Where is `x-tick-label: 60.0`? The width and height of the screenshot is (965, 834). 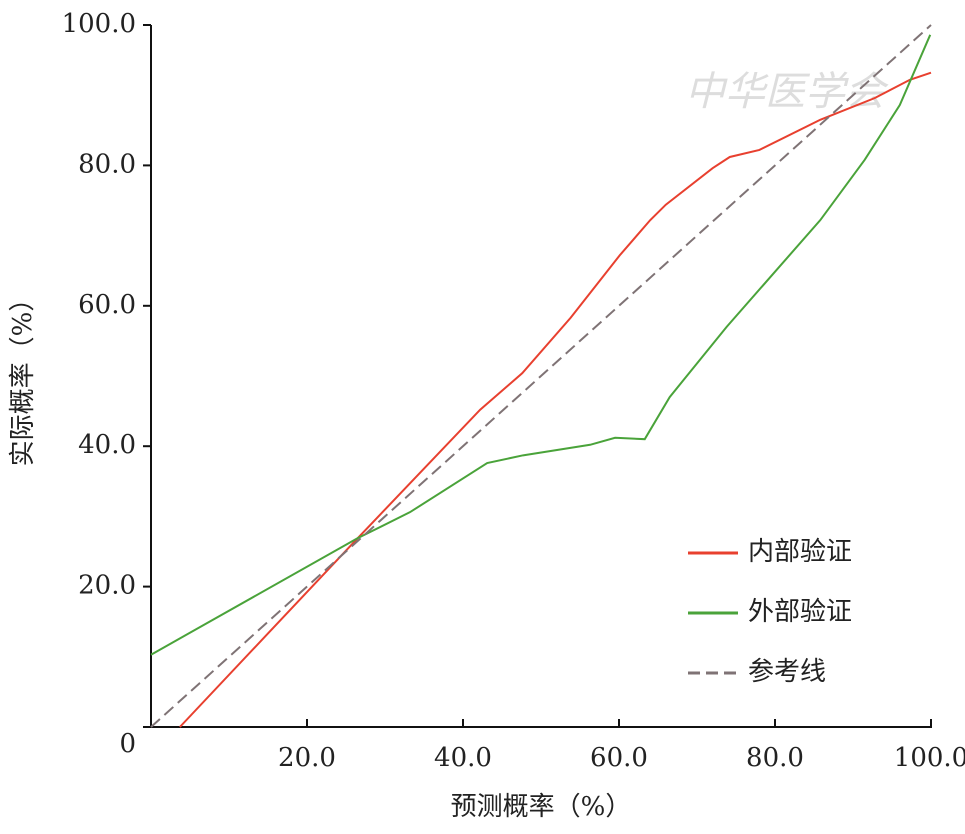
x-tick-label: 60.0 is located at coordinates (619, 758).